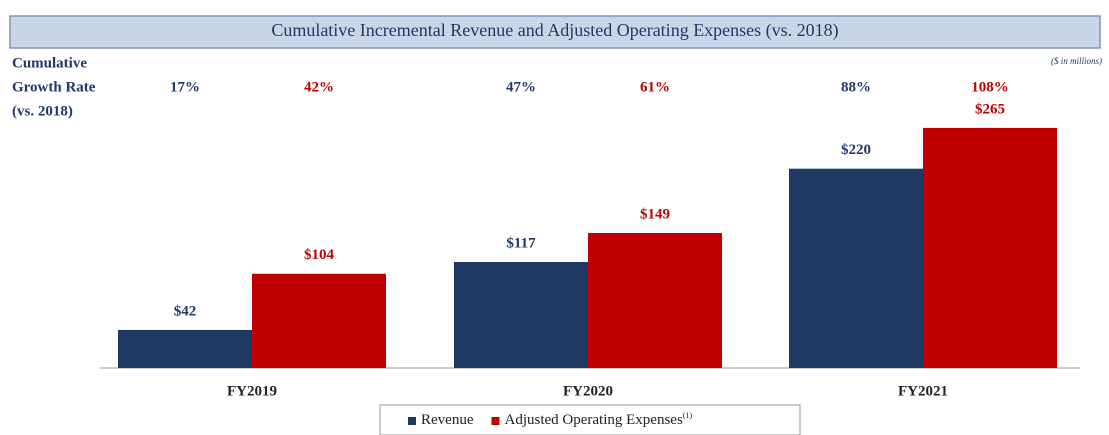 The image size is (1109, 435). I want to click on growth-rate: 47%, so click(521, 87).